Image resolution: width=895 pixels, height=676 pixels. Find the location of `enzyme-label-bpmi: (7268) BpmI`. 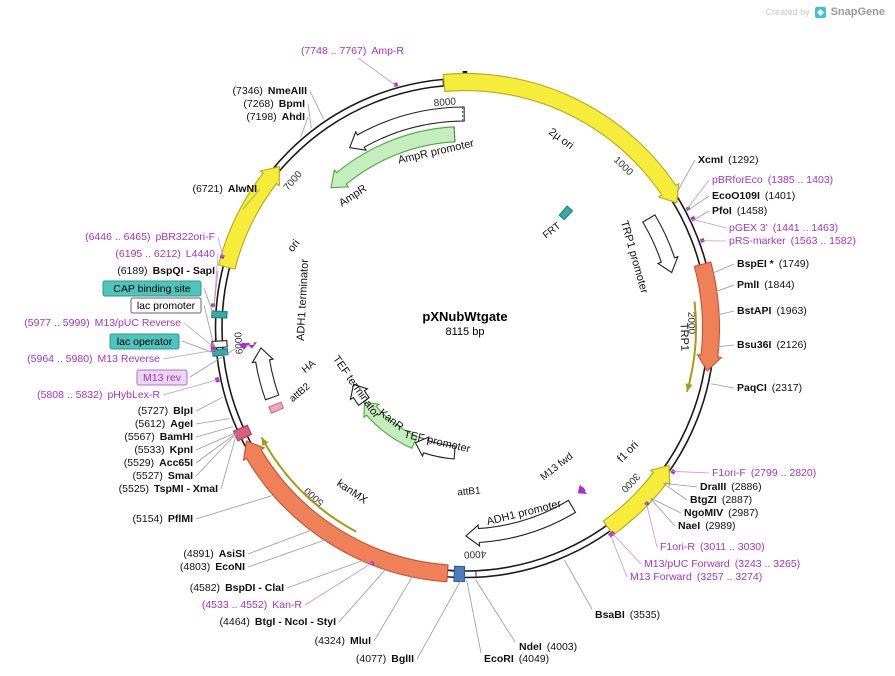

enzyme-label-bpmi: (7268) BpmI is located at coordinates (274, 104).